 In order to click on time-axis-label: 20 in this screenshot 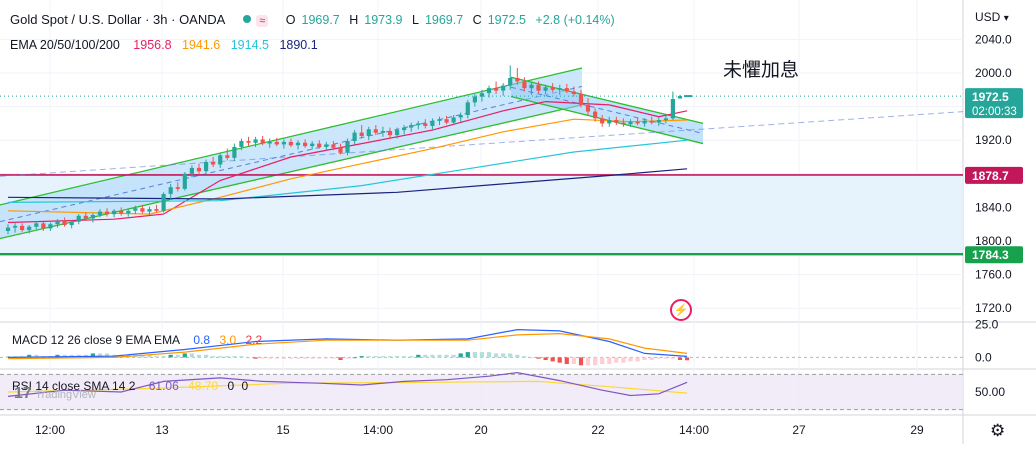, I will do `click(481, 430)`.